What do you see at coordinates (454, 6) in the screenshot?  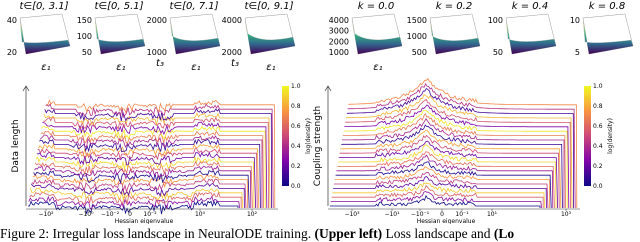 I see `panel-title: k = 0.2` at bounding box center [454, 6].